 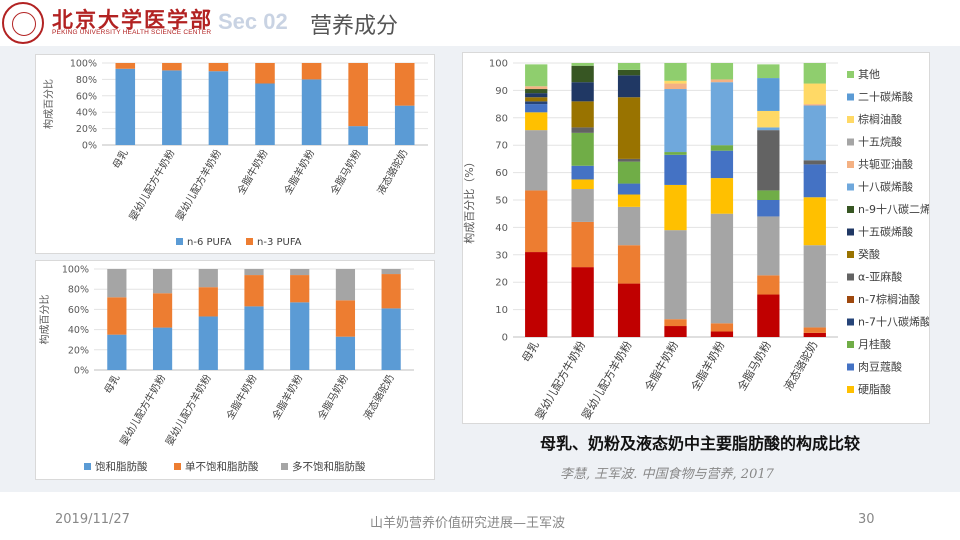 I want to click on legend-label: n-7十八碳烯酸, so click(x=893, y=322).